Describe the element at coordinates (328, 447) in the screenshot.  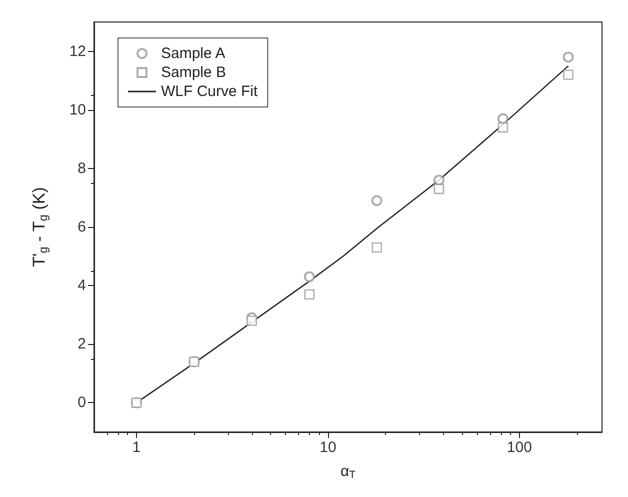
I see `x-tick-label: 10` at that location.